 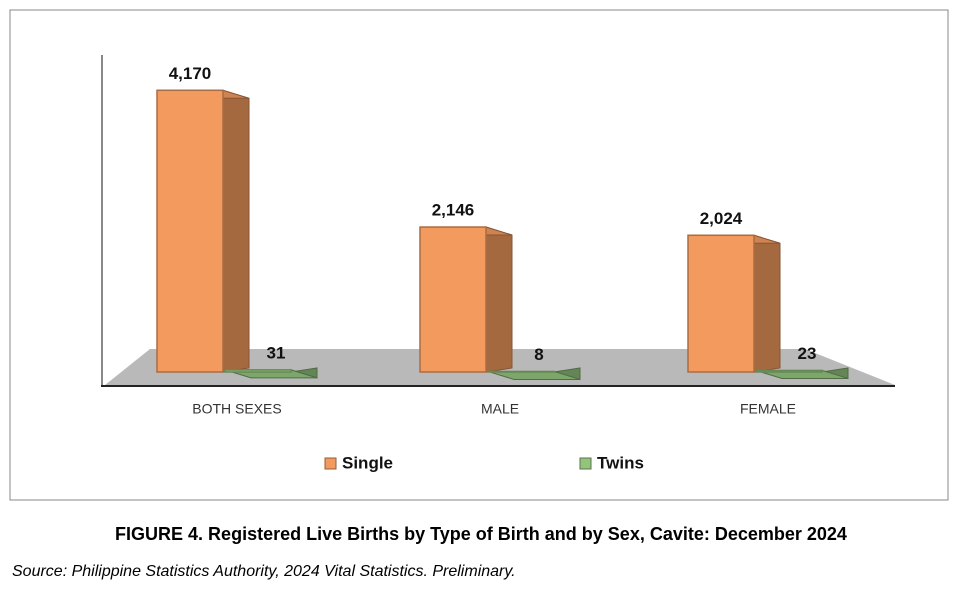 I want to click on data-label: 23, so click(x=807, y=353).